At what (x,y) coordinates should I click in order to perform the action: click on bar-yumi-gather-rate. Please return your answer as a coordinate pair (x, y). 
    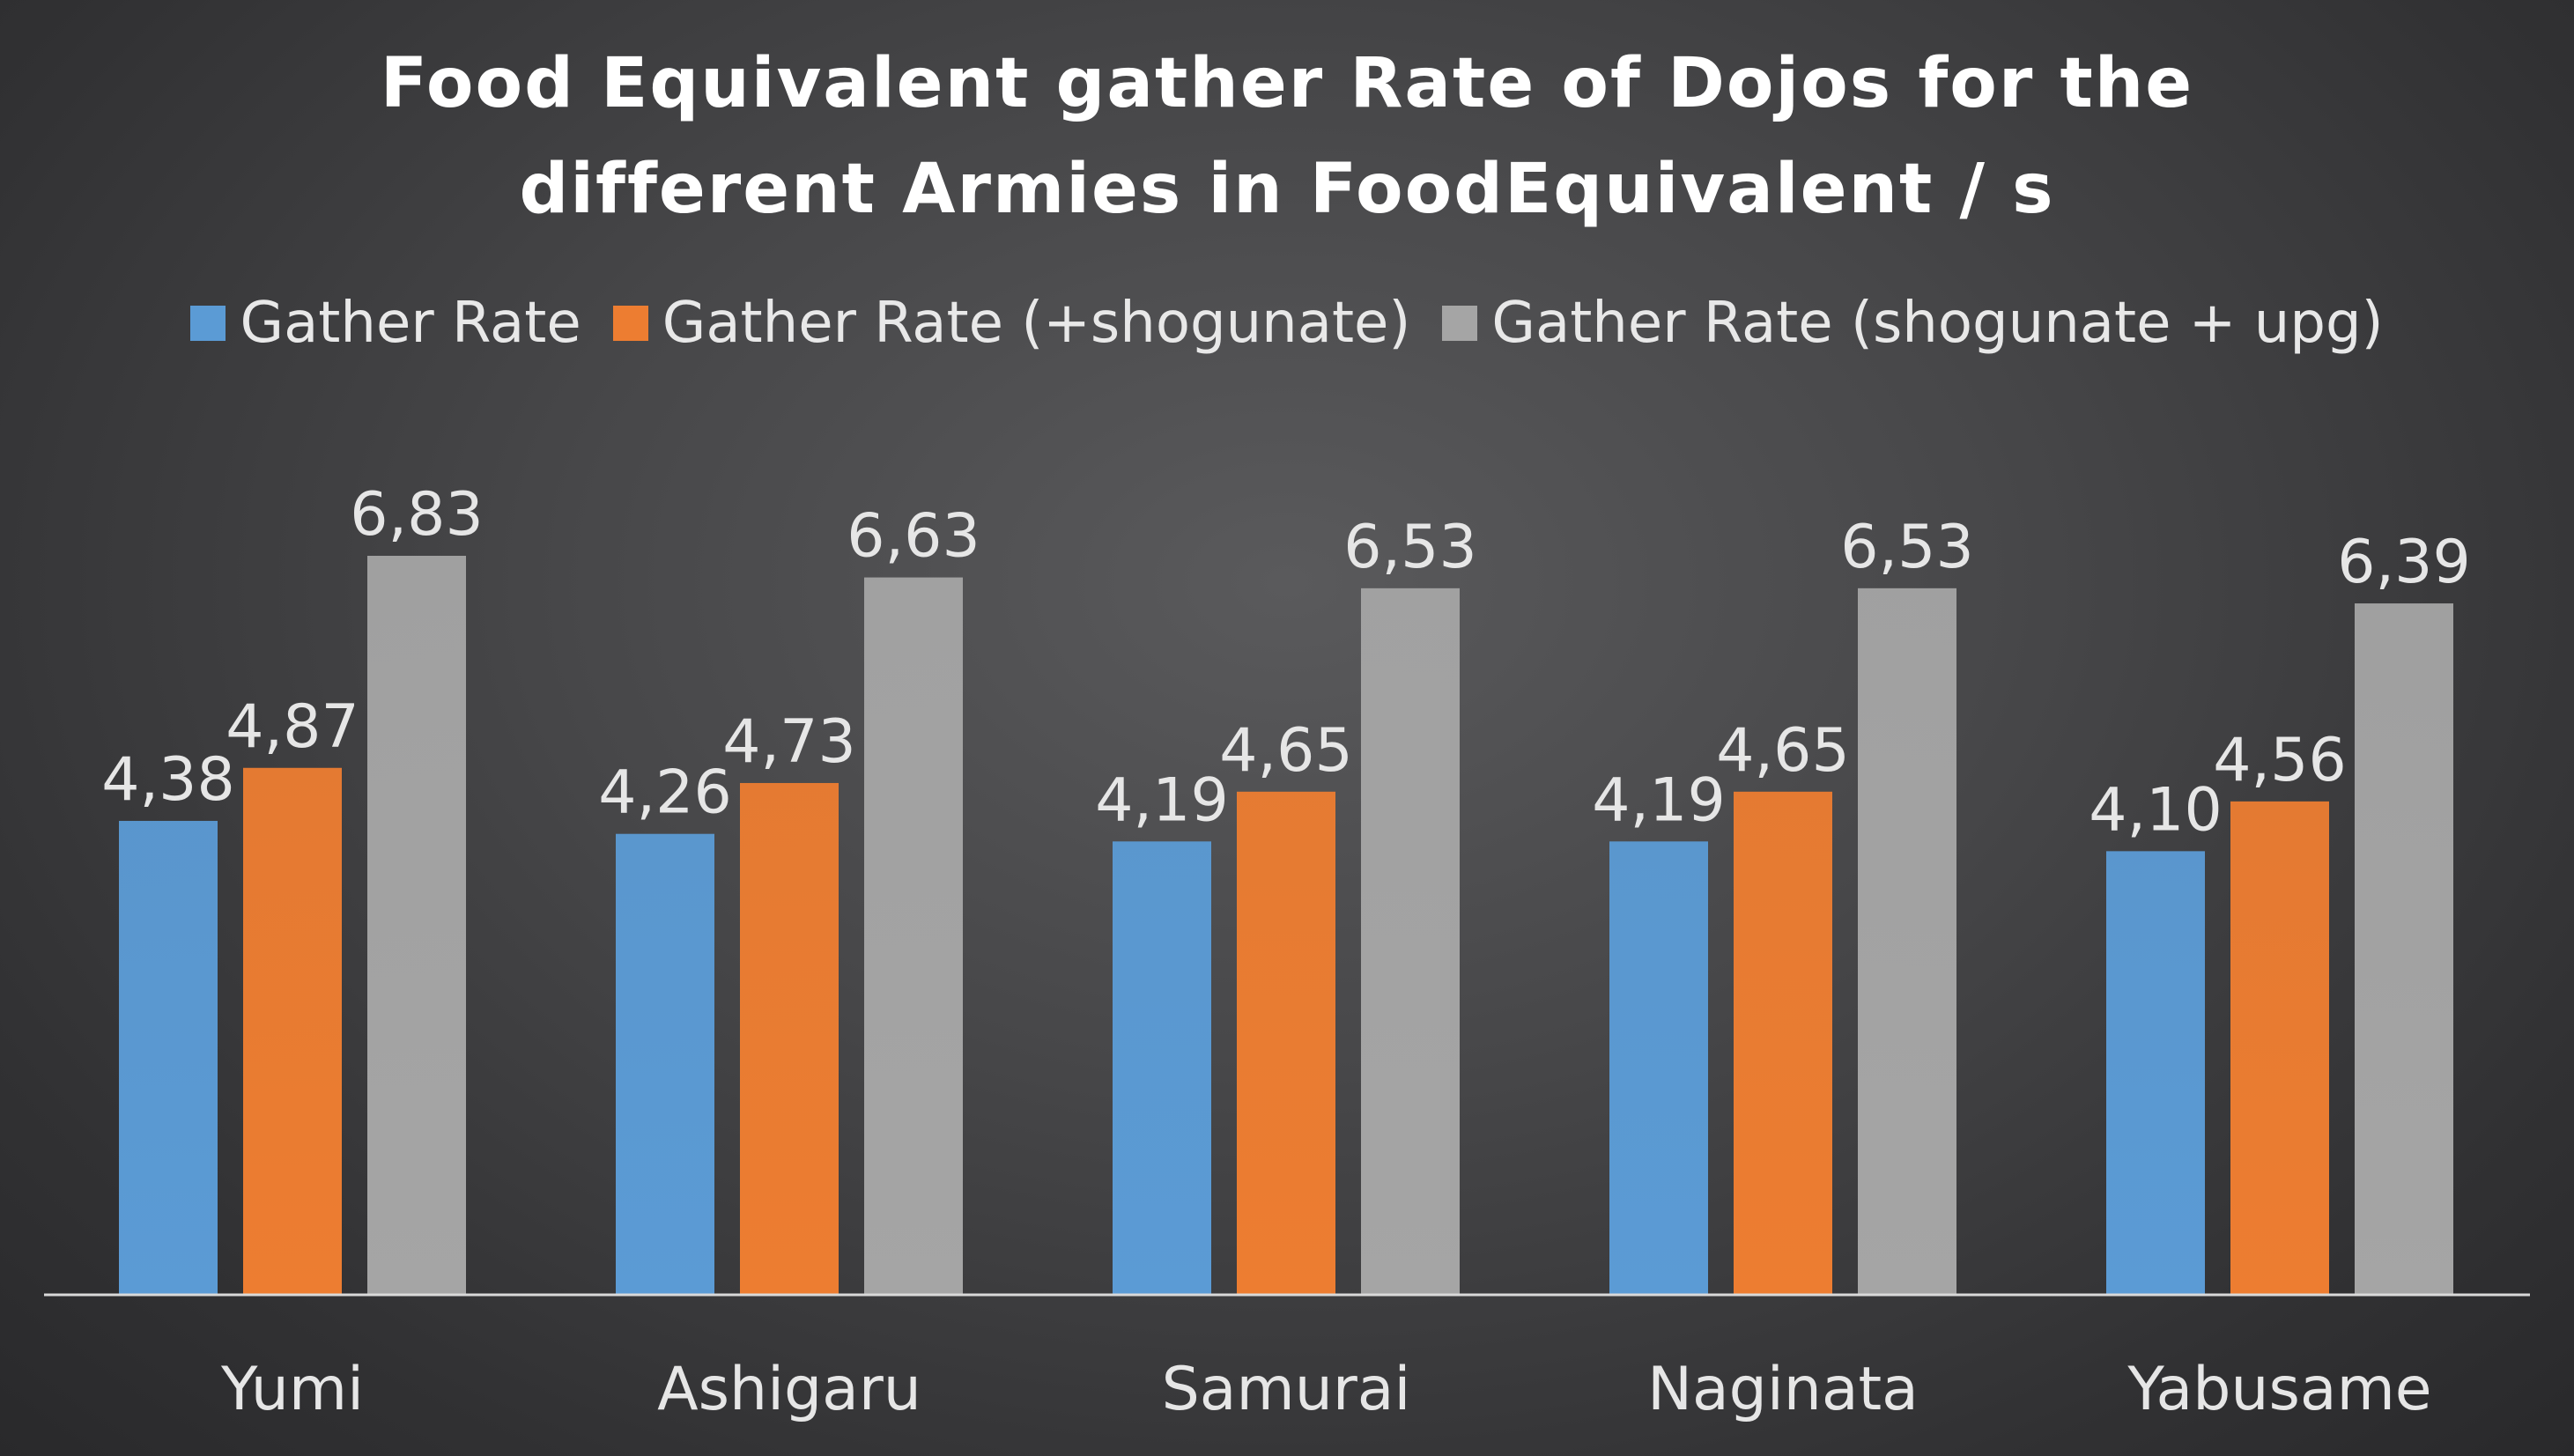
    Looking at the image, I should click on (169, 1057).